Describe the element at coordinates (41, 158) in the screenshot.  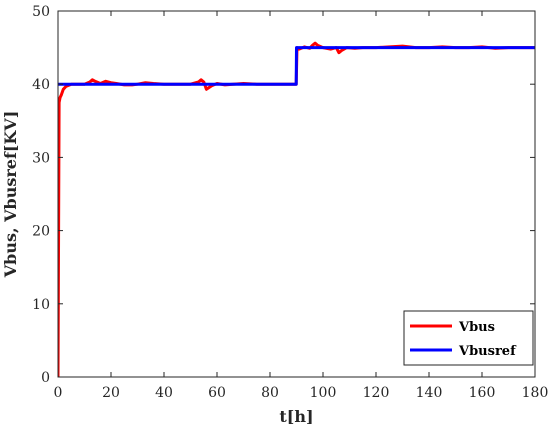
I see `y-tick-label: 30` at that location.